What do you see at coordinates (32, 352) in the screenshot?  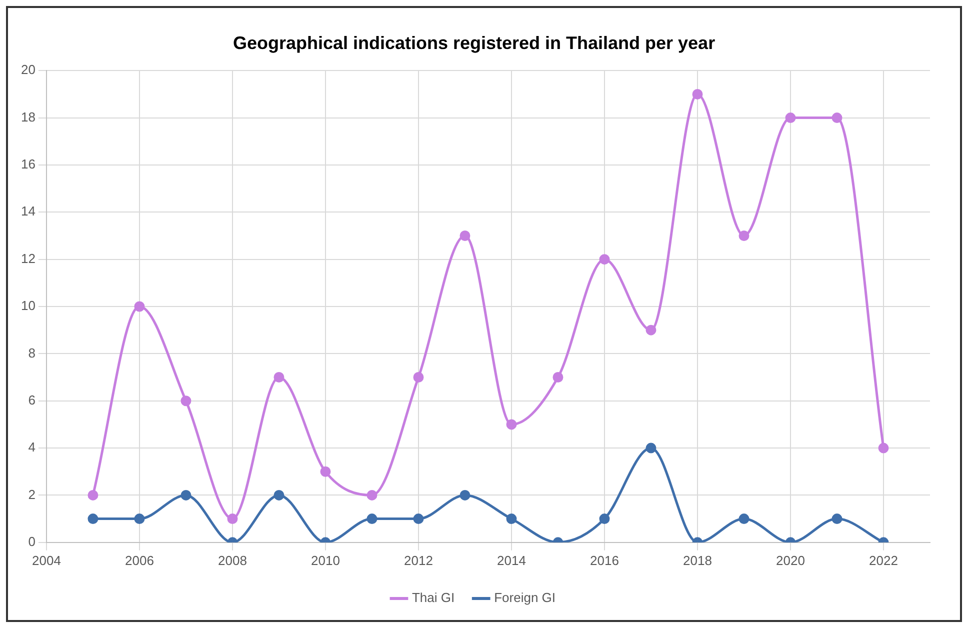 I see `y-tick-label: 8` at bounding box center [32, 352].